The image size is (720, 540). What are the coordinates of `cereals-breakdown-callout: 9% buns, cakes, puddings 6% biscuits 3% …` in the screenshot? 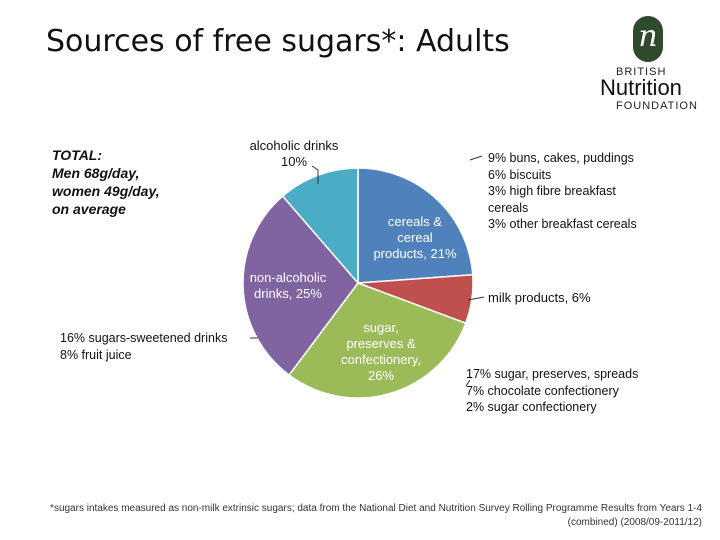 It's located at (562, 191).